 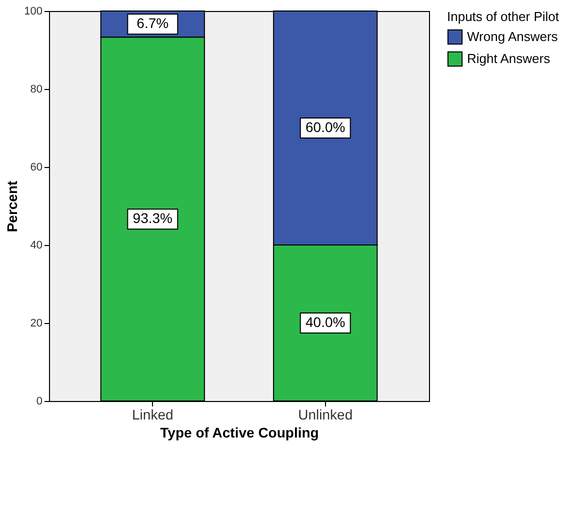 I want to click on legend-label: Right Answers, so click(x=509, y=58).